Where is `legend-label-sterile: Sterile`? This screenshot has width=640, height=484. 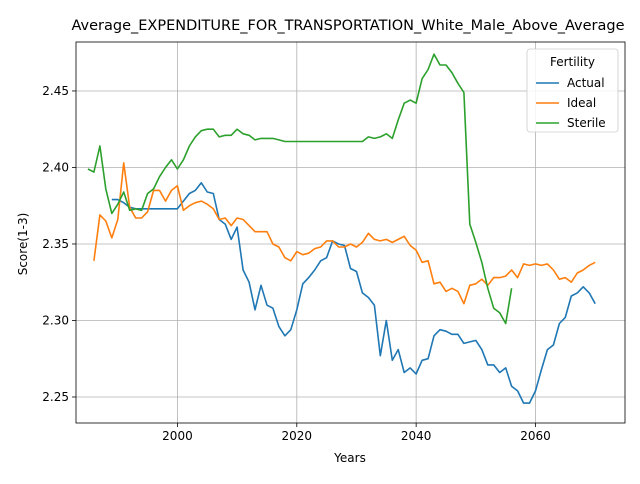 legend-label-sterile: Sterile is located at coordinates (586, 123).